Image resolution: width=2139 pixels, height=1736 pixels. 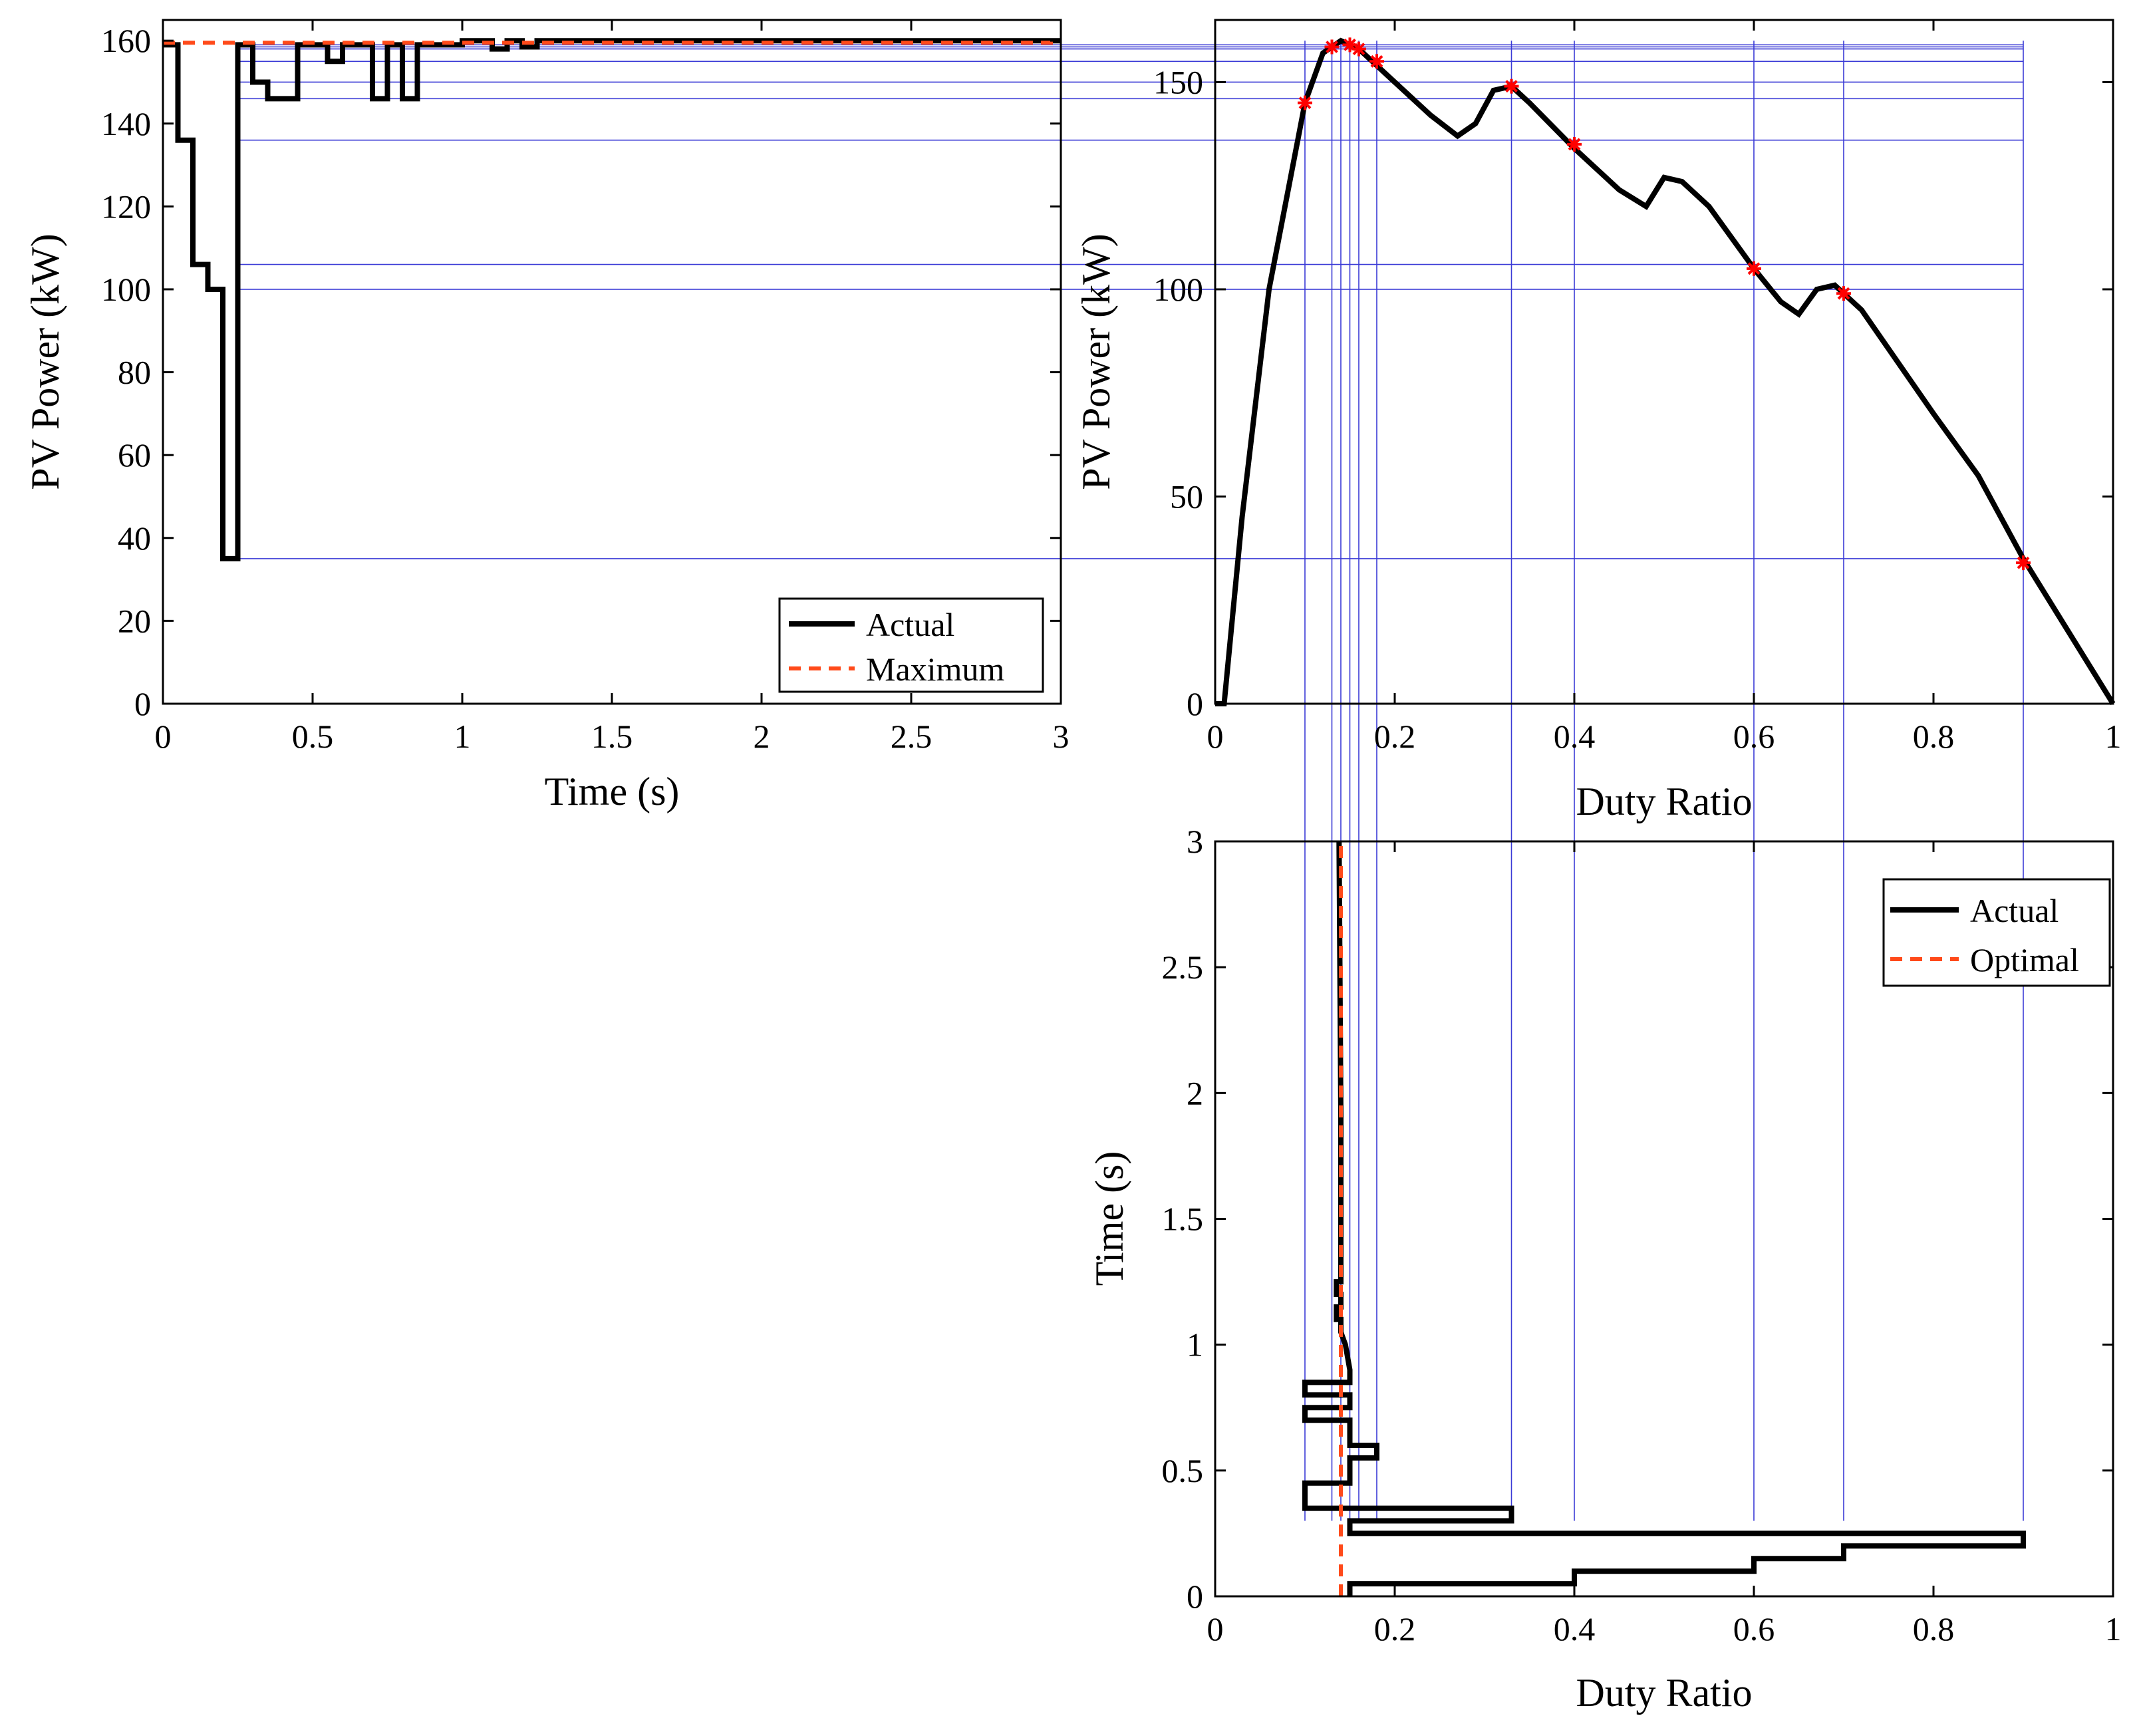 I want to click on legend-actual-label: Actual, so click(x=910, y=624).